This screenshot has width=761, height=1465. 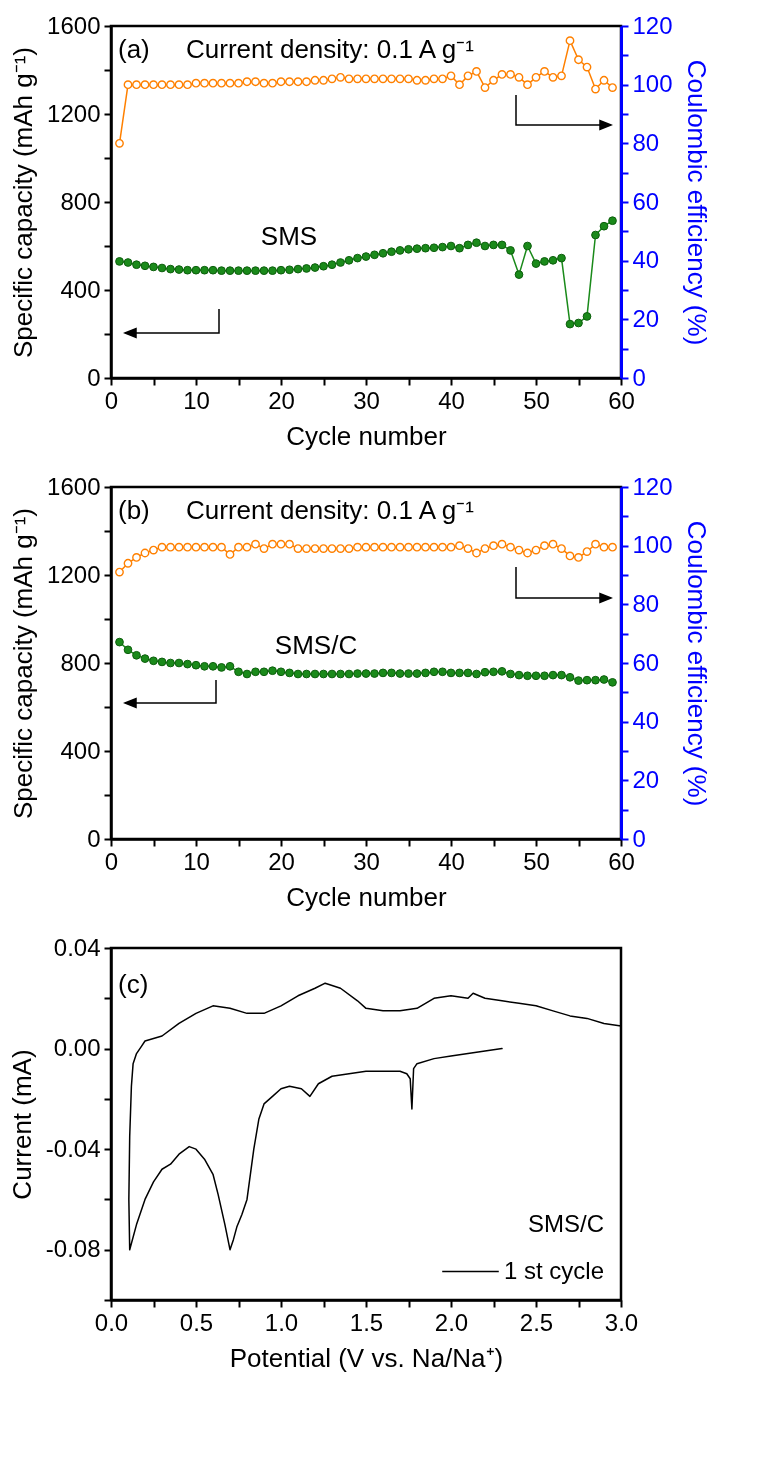 What do you see at coordinates (196, 1322) in the screenshot?
I see `x-tick-label: 0.5` at bounding box center [196, 1322].